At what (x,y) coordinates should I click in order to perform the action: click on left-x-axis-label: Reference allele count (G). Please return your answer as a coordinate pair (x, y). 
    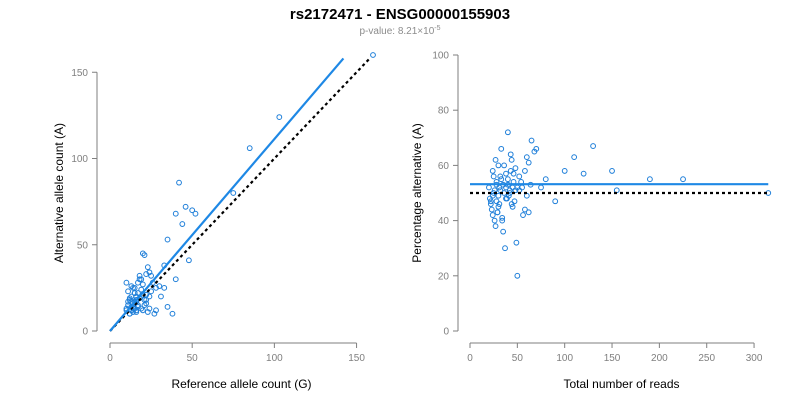
    Looking at the image, I should click on (241, 384).